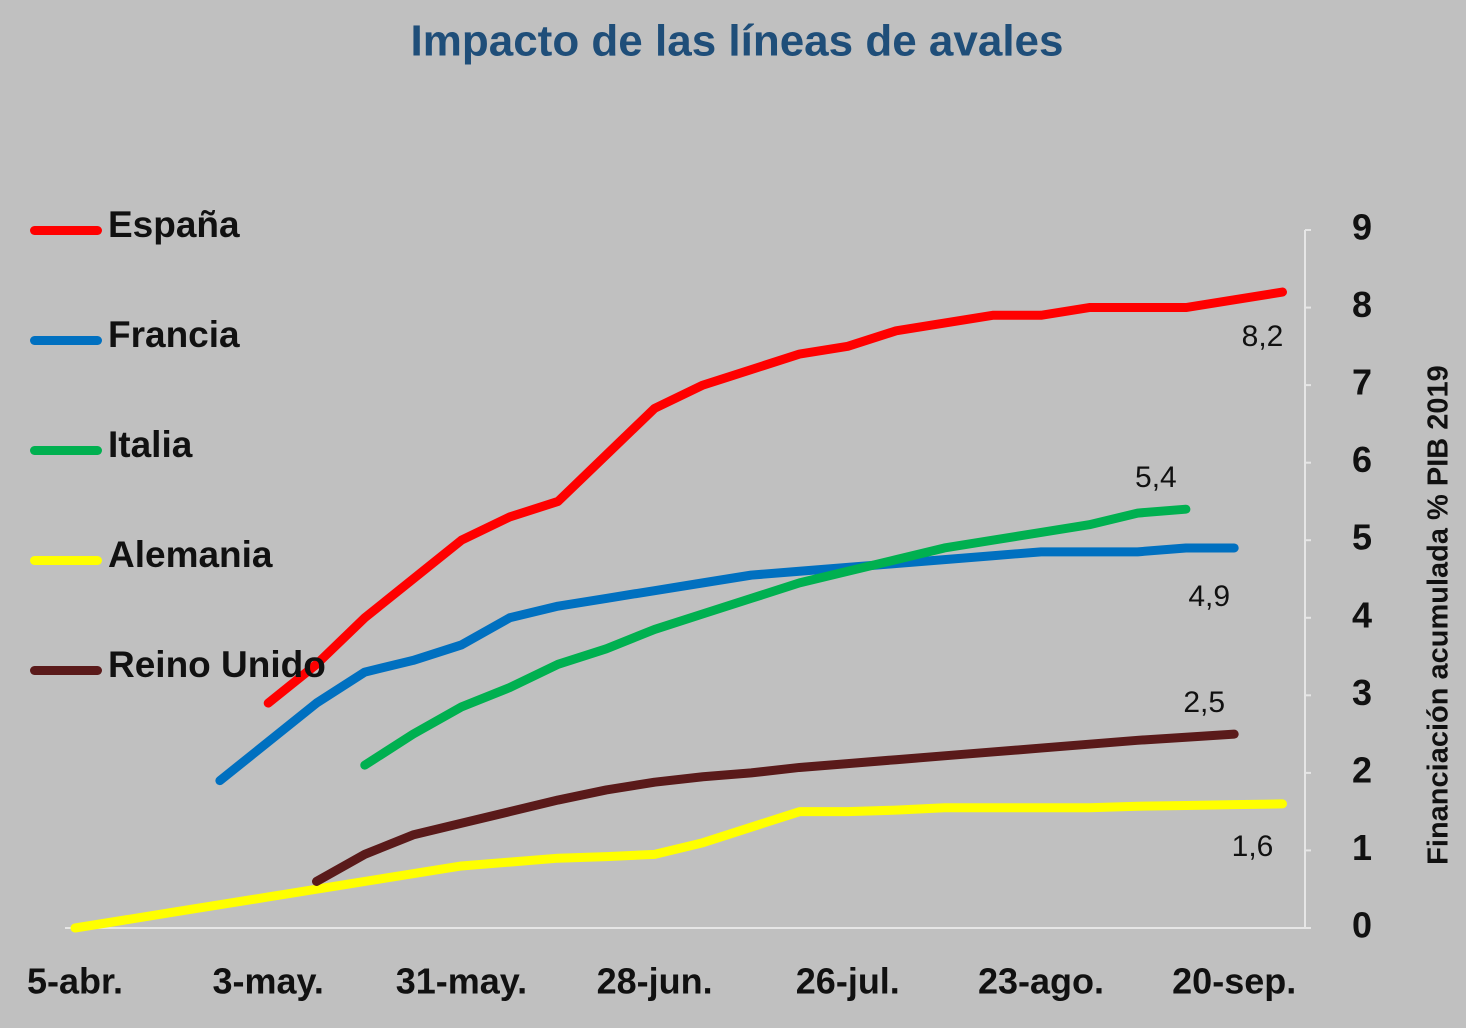 Image resolution: width=1466 pixels, height=1028 pixels. What do you see at coordinates (1234, 981) in the screenshot?
I see `x-tick-label: 20-sep.` at bounding box center [1234, 981].